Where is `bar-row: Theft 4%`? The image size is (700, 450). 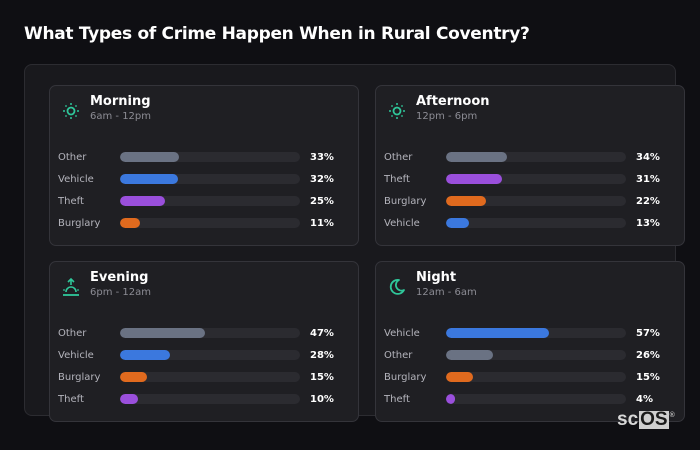
bar-row: Theft 4% is located at coordinates (531, 399).